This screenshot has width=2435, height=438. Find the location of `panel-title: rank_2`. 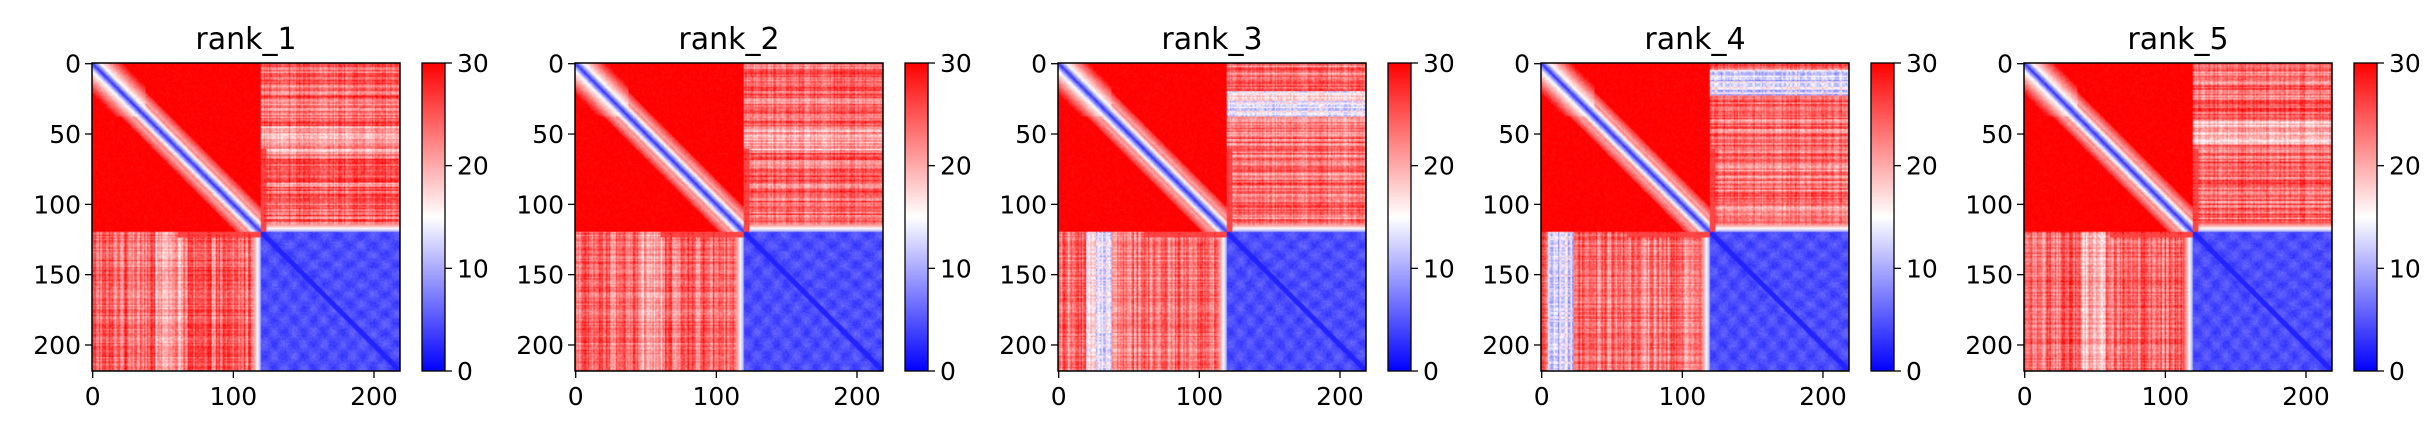

panel-title: rank_2 is located at coordinates (728, 39).